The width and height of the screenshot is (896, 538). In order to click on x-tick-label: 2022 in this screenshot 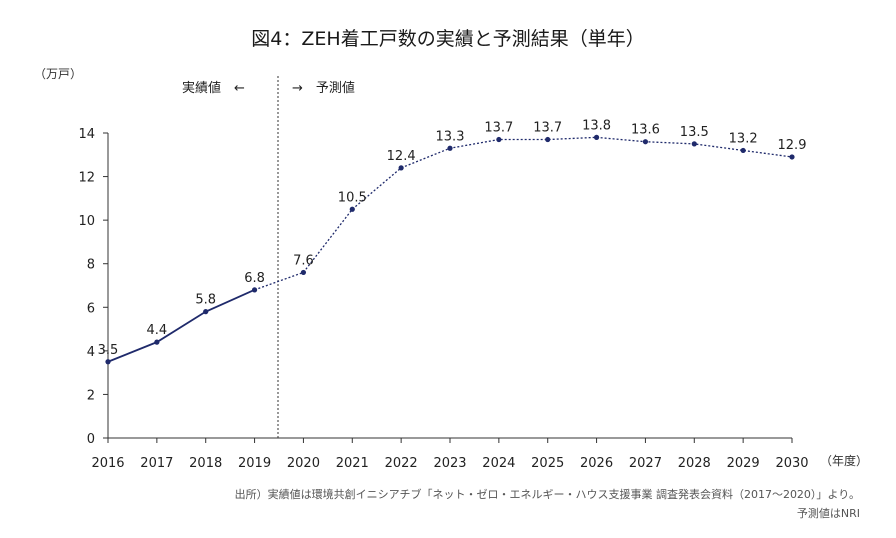, I will do `click(401, 463)`.